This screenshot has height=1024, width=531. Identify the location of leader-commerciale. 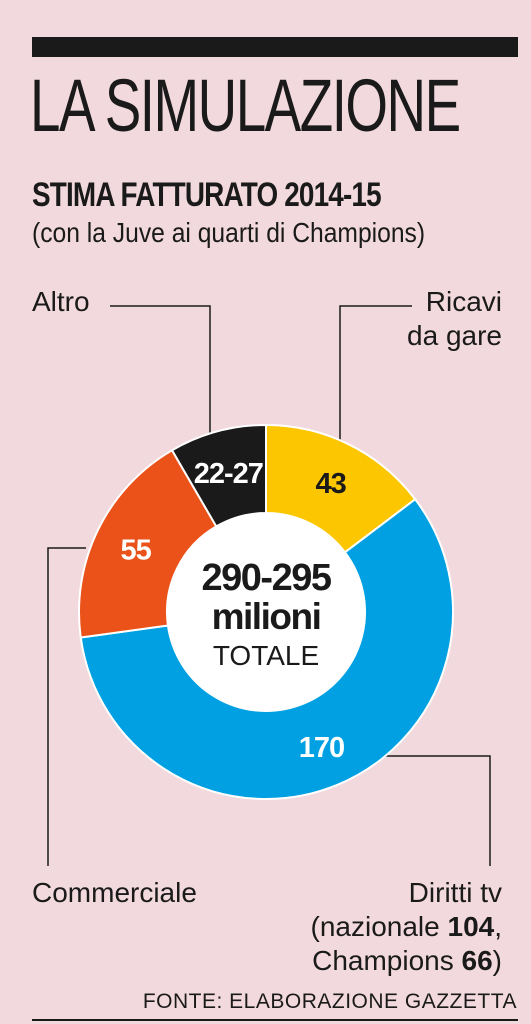
(66, 706).